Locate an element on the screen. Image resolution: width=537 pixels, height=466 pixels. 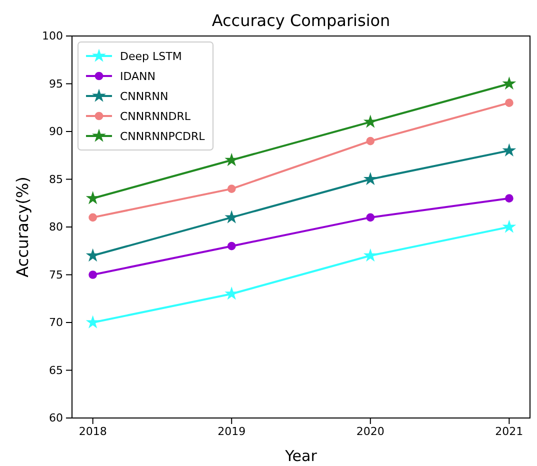
y-tick-label: 70 is located at coordinates (56, 323).